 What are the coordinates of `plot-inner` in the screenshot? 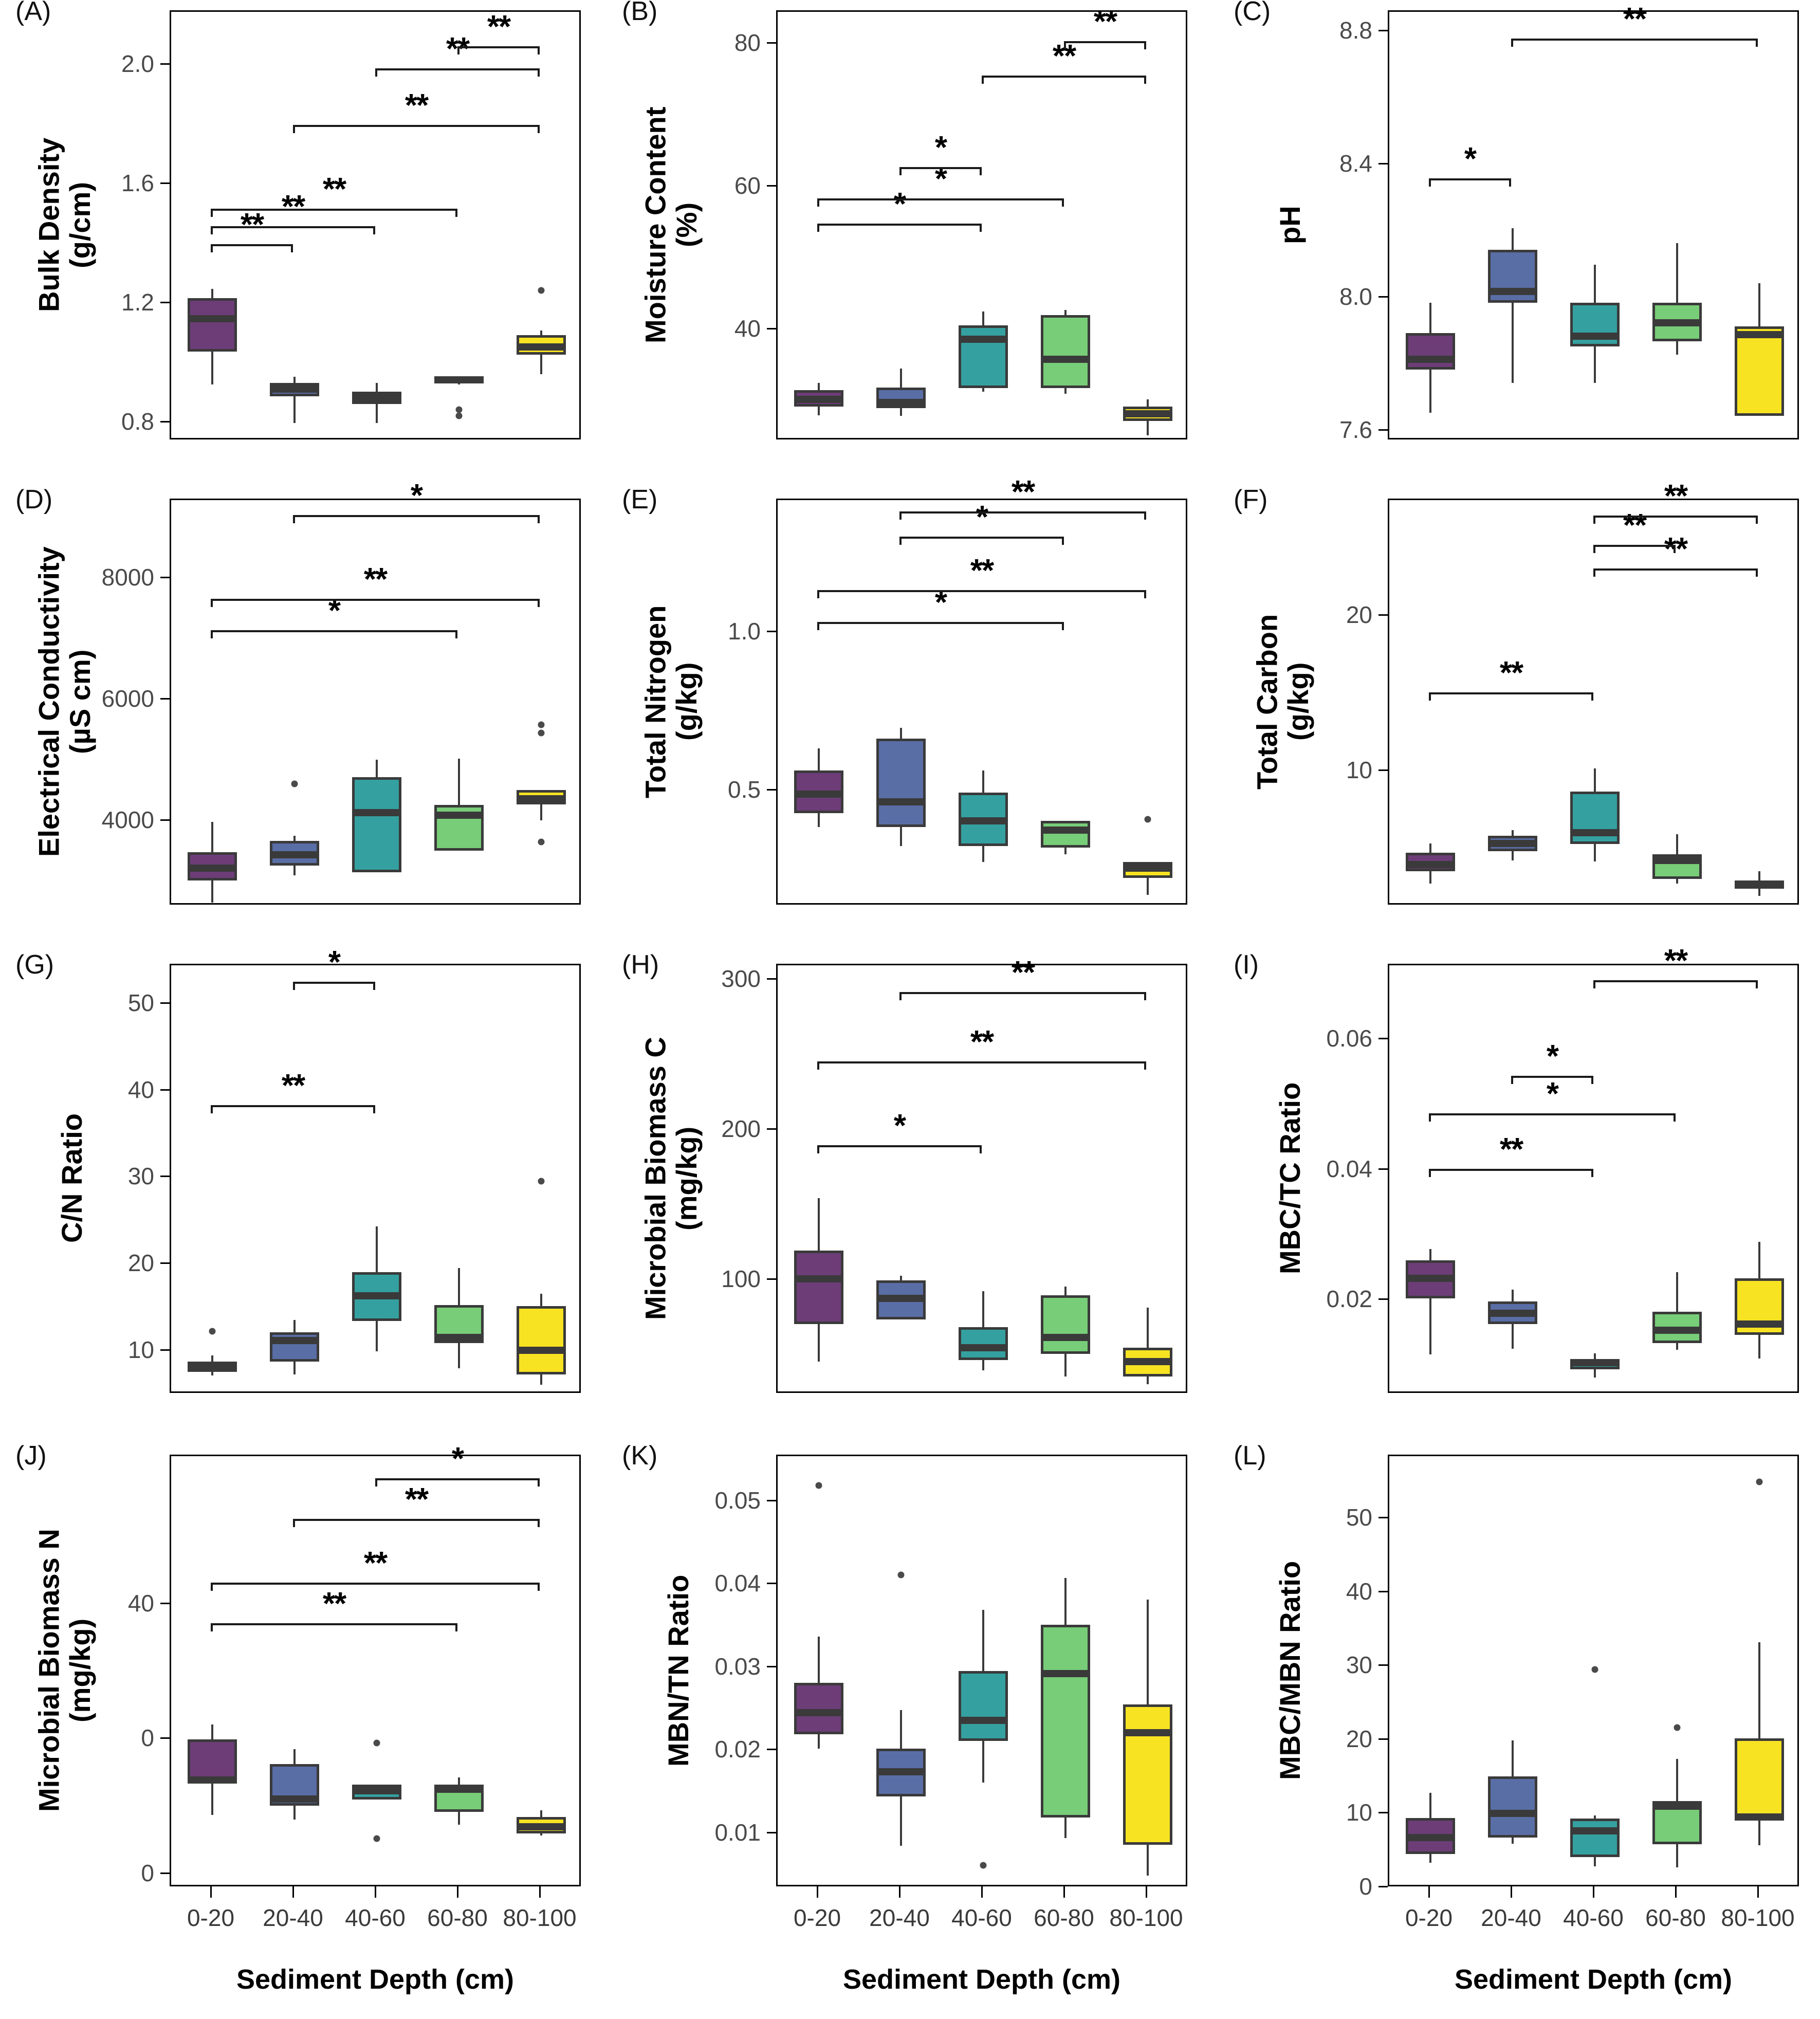 It's located at (982, 1670).